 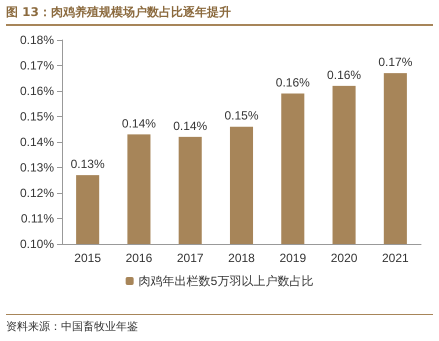 I want to click on x-tick-label: 2018, so click(x=242, y=258).